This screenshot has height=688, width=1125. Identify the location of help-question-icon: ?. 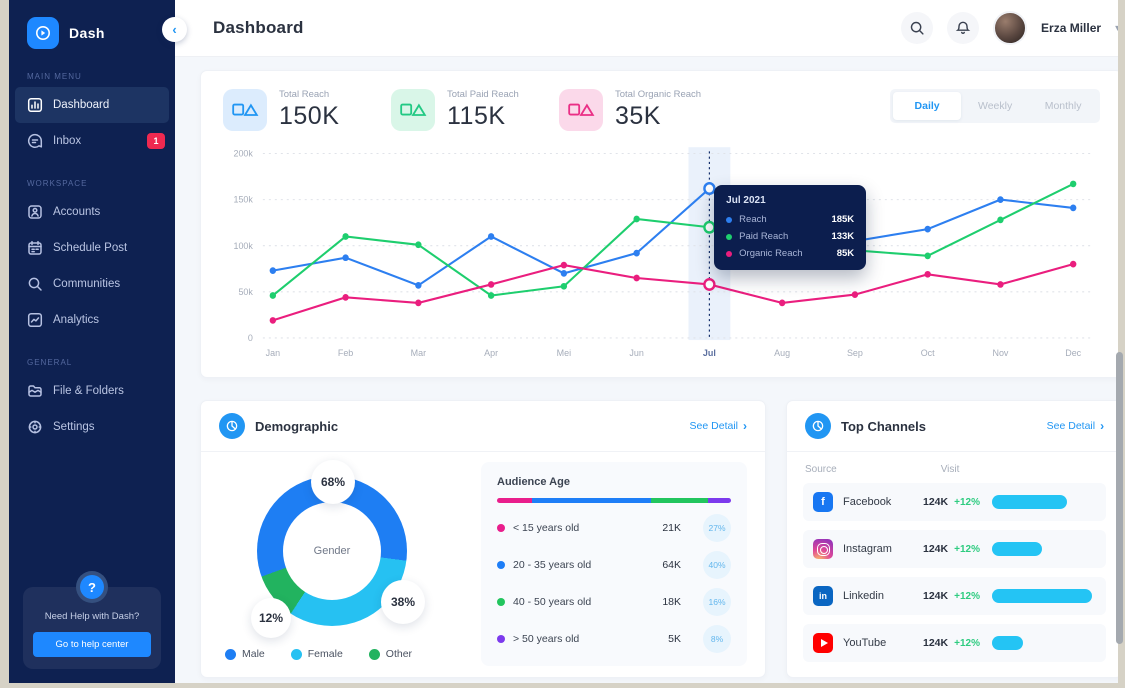
(92, 587).